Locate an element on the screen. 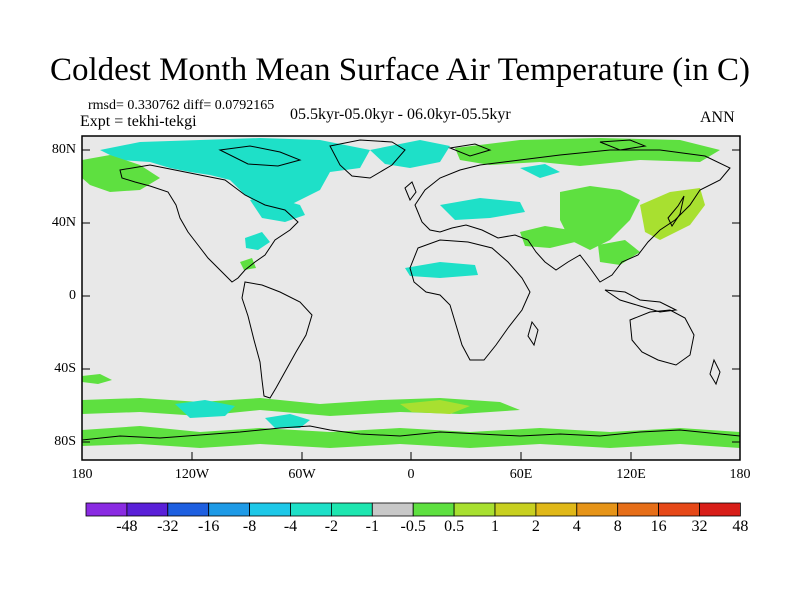 Image resolution: width=800 pixels, height=600 pixels. coastline-japan is located at coordinates (676, 211).